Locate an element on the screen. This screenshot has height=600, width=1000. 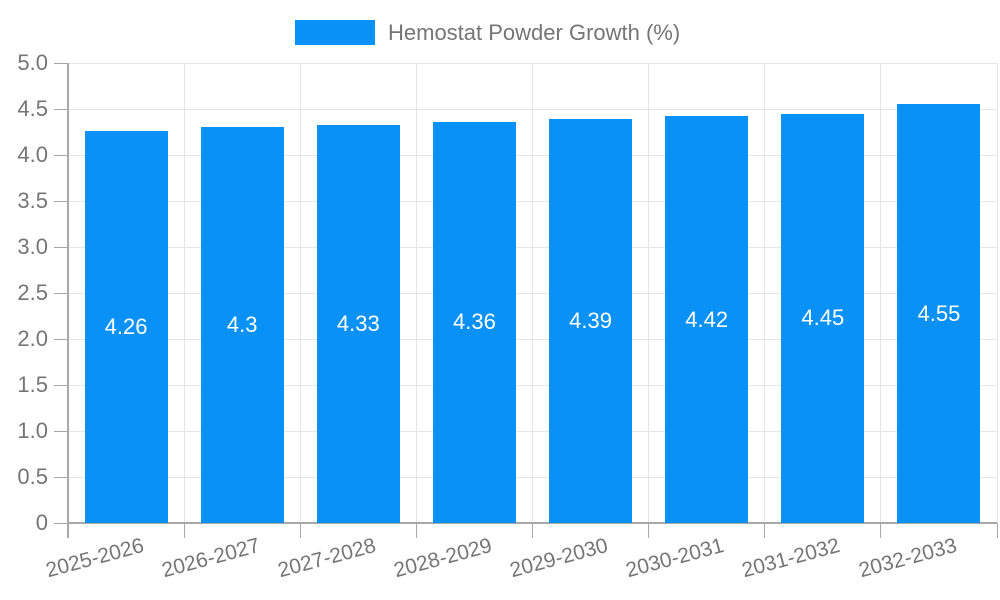
x-tick-label: 2031-2032 is located at coordinates (791, 558).